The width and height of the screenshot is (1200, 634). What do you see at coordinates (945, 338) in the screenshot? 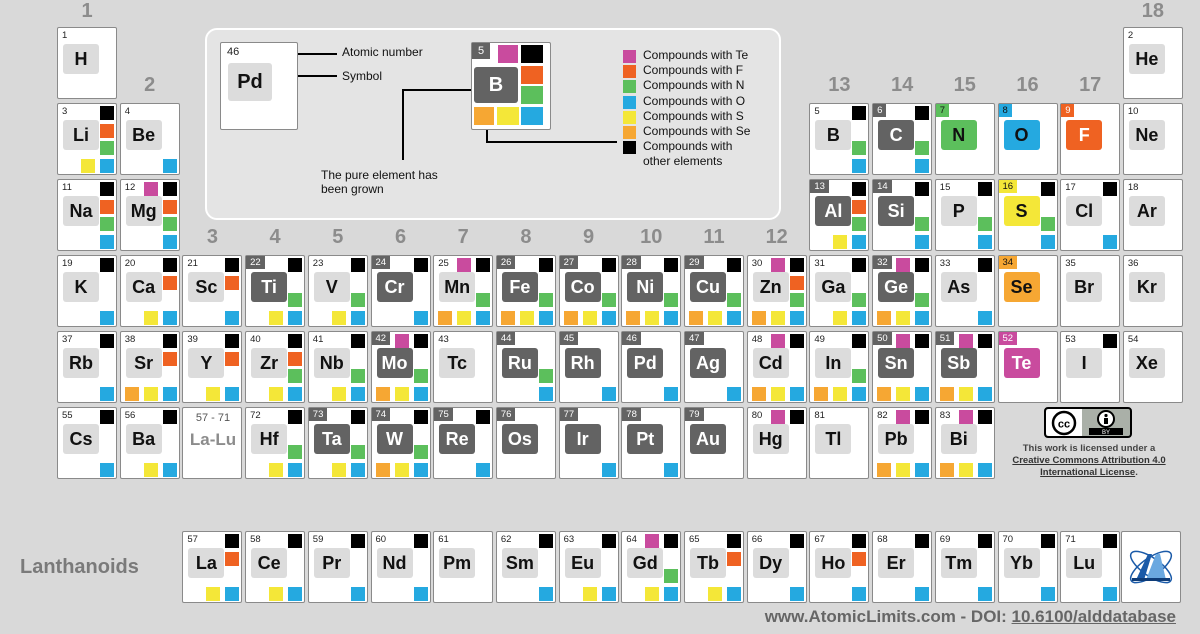
I see `atomic-number: 51` at bounding box center [945, 338].